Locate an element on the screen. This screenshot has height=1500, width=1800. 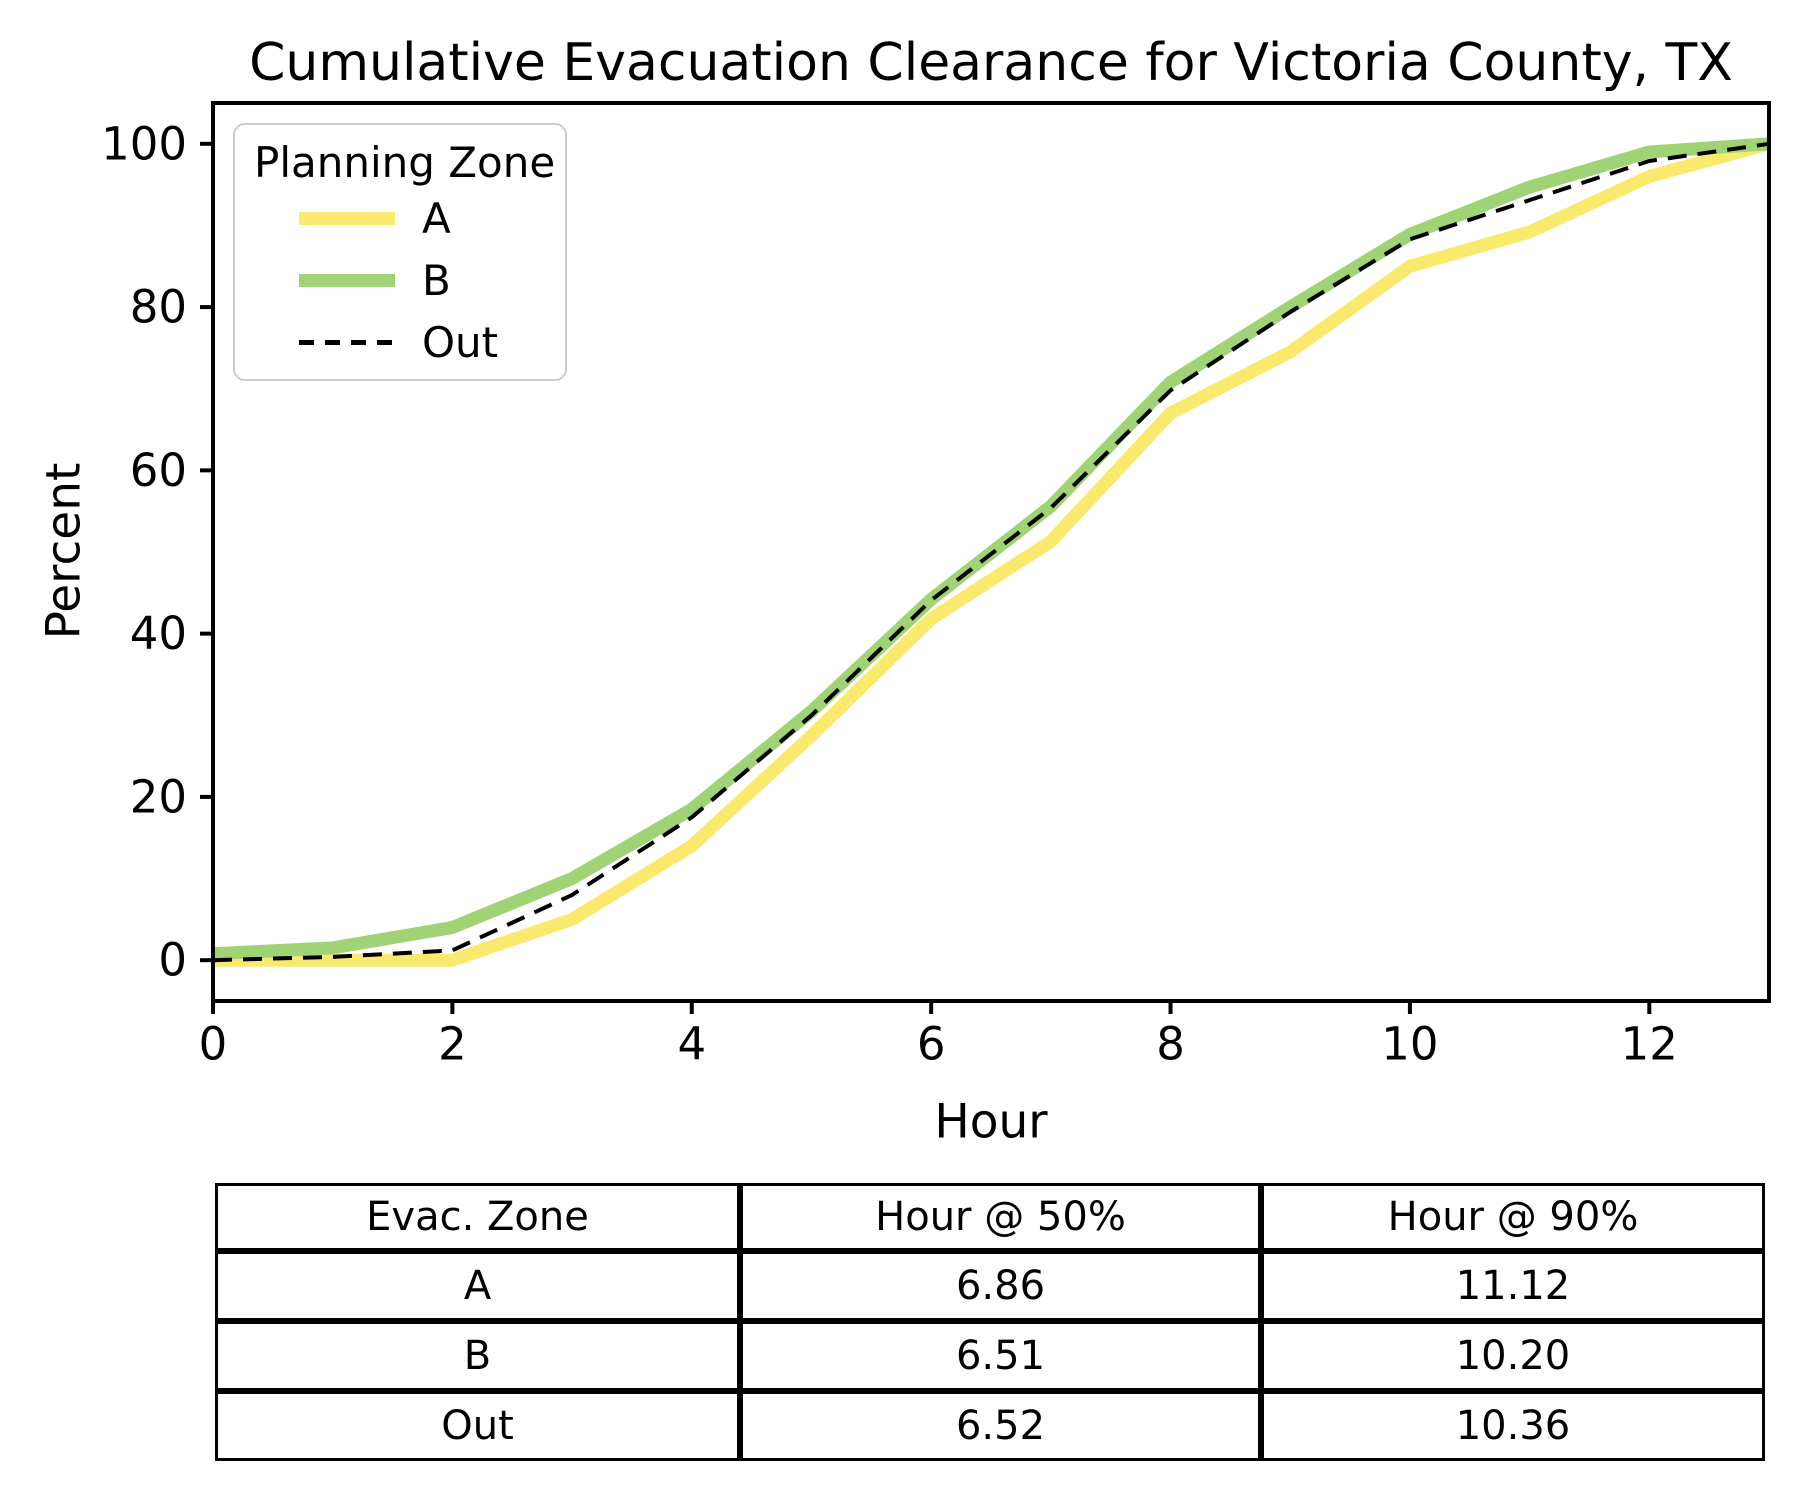
table-cell-zone-a: A is located at coordinates (477, 1286).